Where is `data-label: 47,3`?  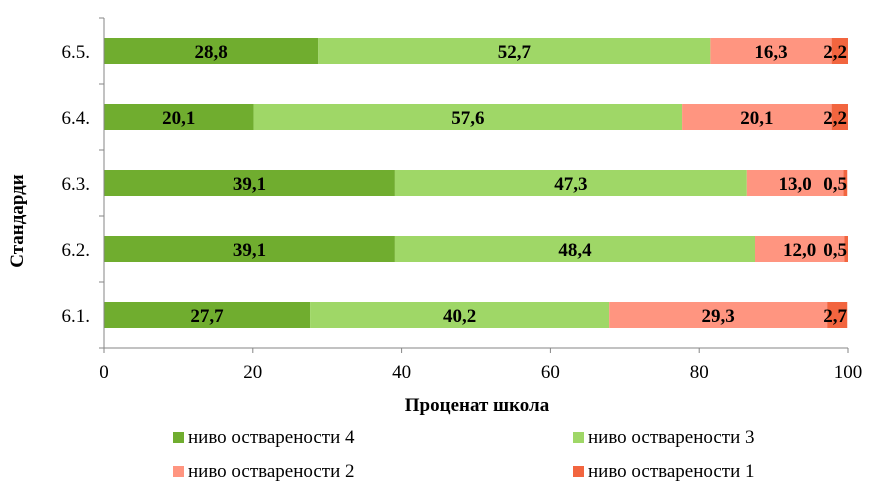
data-label: 47,3 is located at coordinates (570, 184).